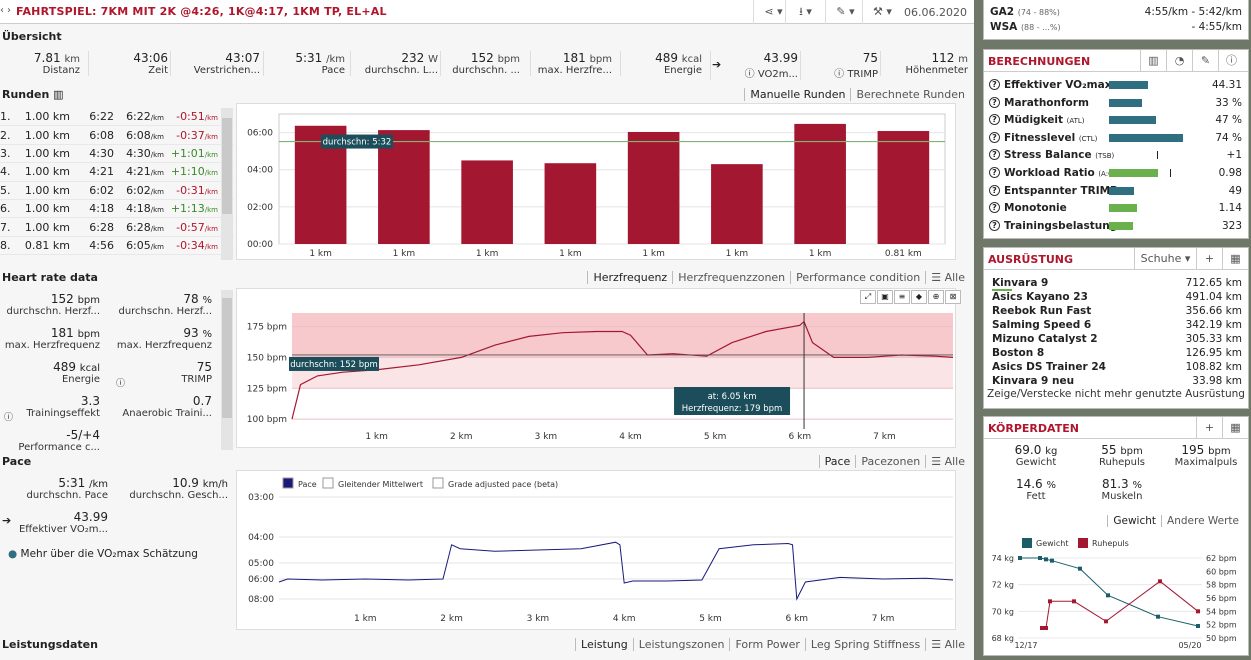 This screenshot has height=660, width=1251. Describe the element at coordinates (1116, 174) in the screenshot. I see `calc-row-5: ? Workload Ratio (A:C) 0.98` at that location.